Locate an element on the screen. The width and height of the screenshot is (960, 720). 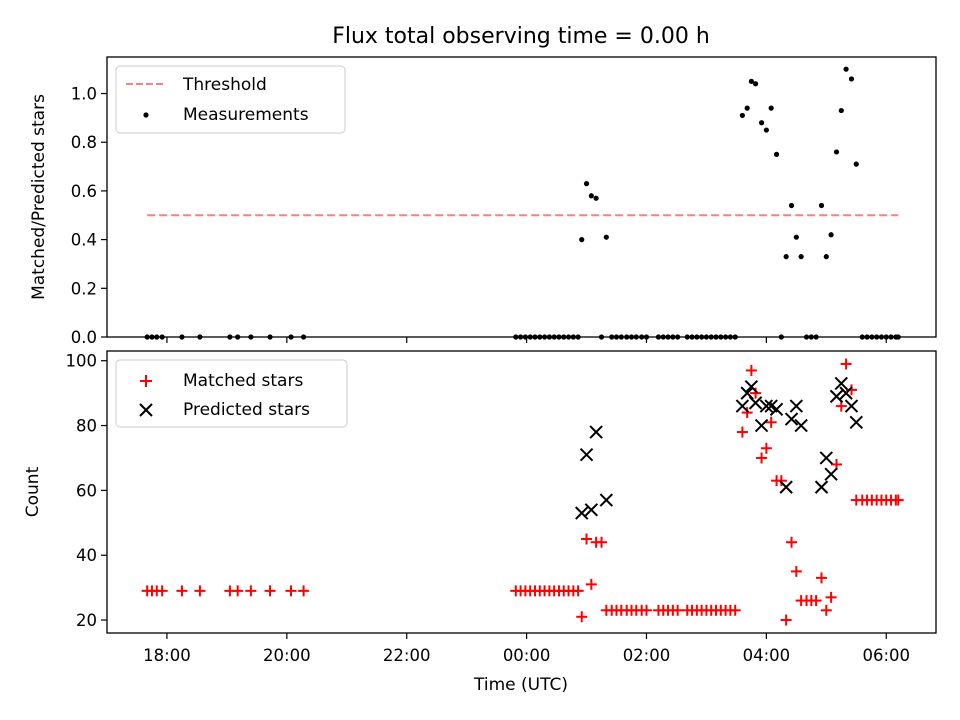
legend-measurements-swatch is located at coordinates (146, 115).